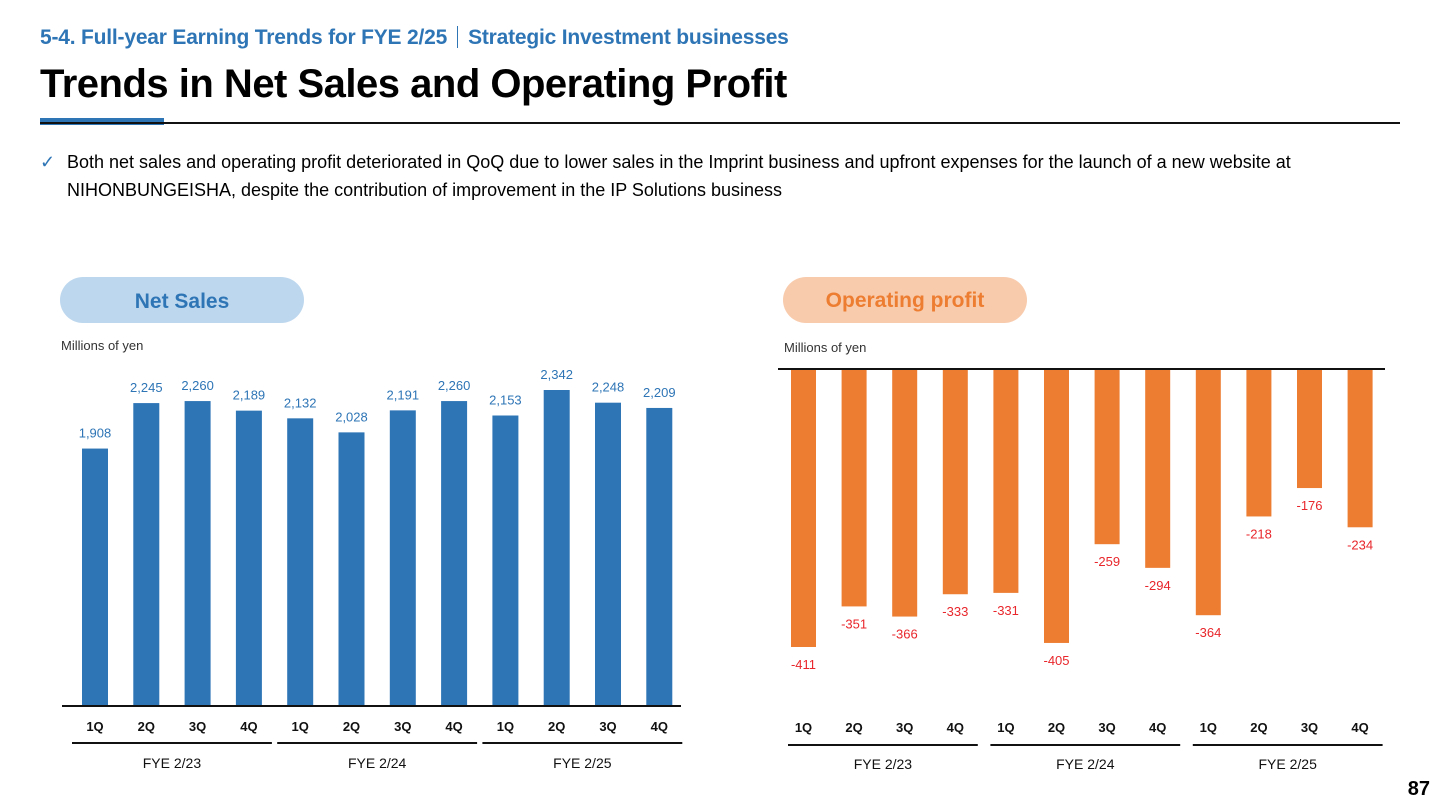 This screenshot has height=810, width=1440. What do you see at coordinates (172, 763) in the screenshot?
I see `net-sales-group-label: FYE 2/23` at bounding box center [172, 763].